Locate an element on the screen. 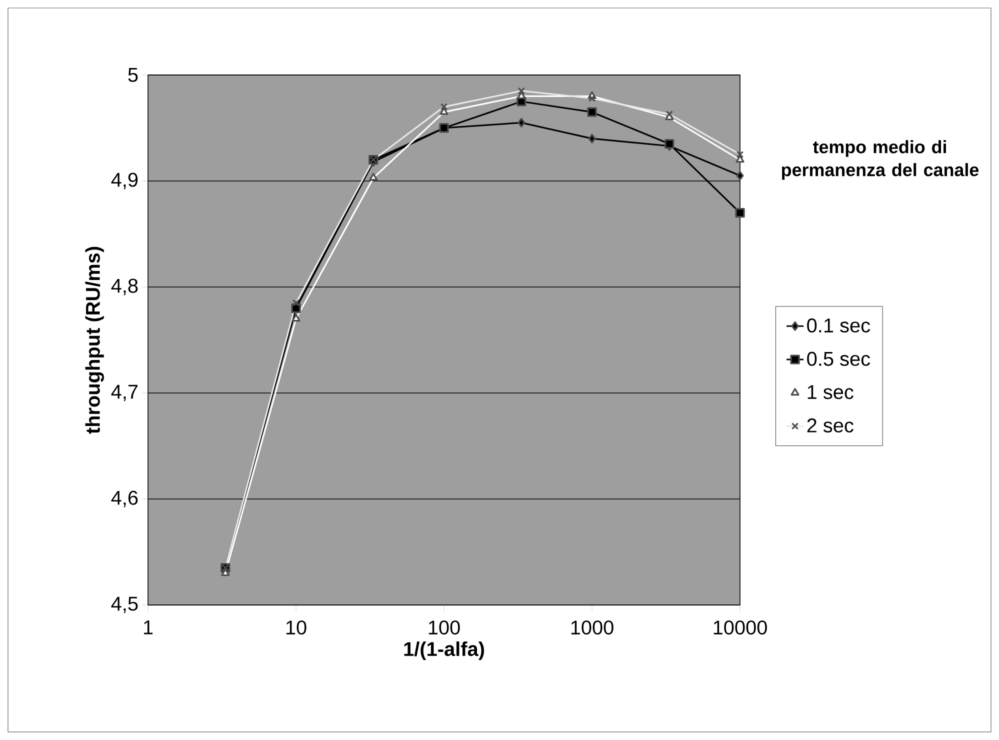  legend-label: 0.5 sec is located at coordinates (838, 359).